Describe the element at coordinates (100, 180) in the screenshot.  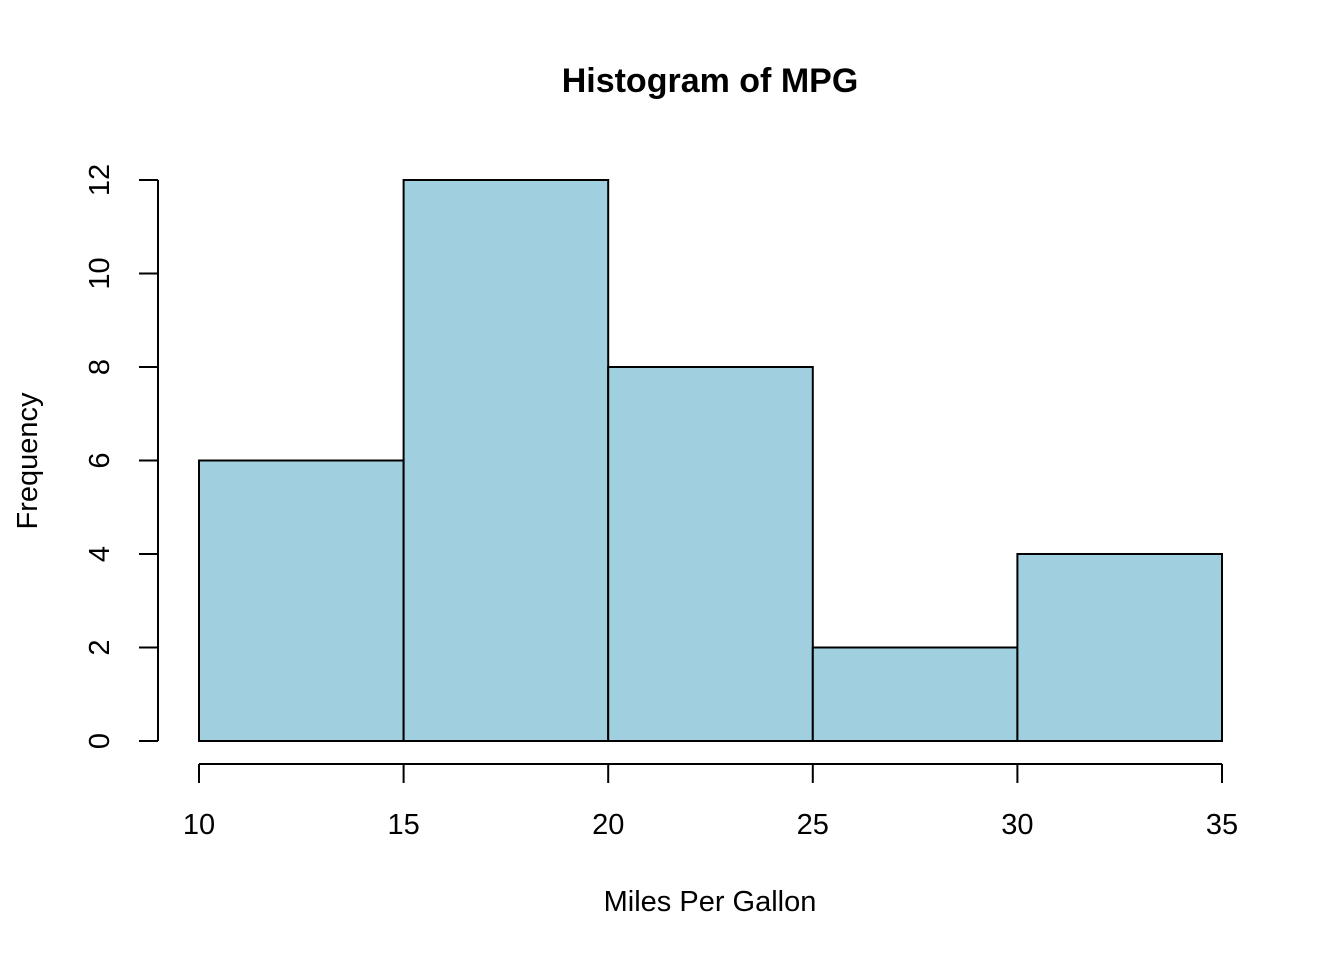
I see `y-tick-label: 12` at that location.